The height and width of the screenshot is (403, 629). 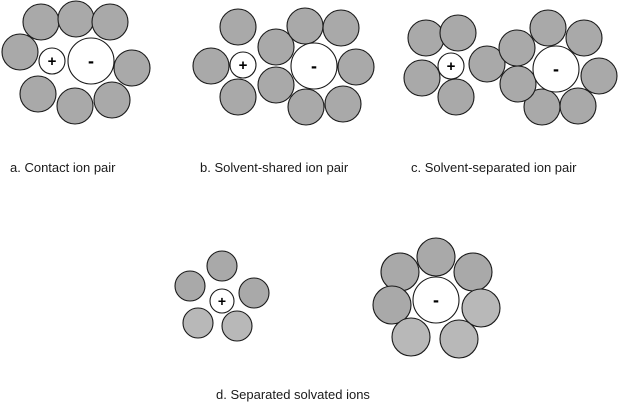 I want to click on solvated-anion: -, so click(x=436, y=298).